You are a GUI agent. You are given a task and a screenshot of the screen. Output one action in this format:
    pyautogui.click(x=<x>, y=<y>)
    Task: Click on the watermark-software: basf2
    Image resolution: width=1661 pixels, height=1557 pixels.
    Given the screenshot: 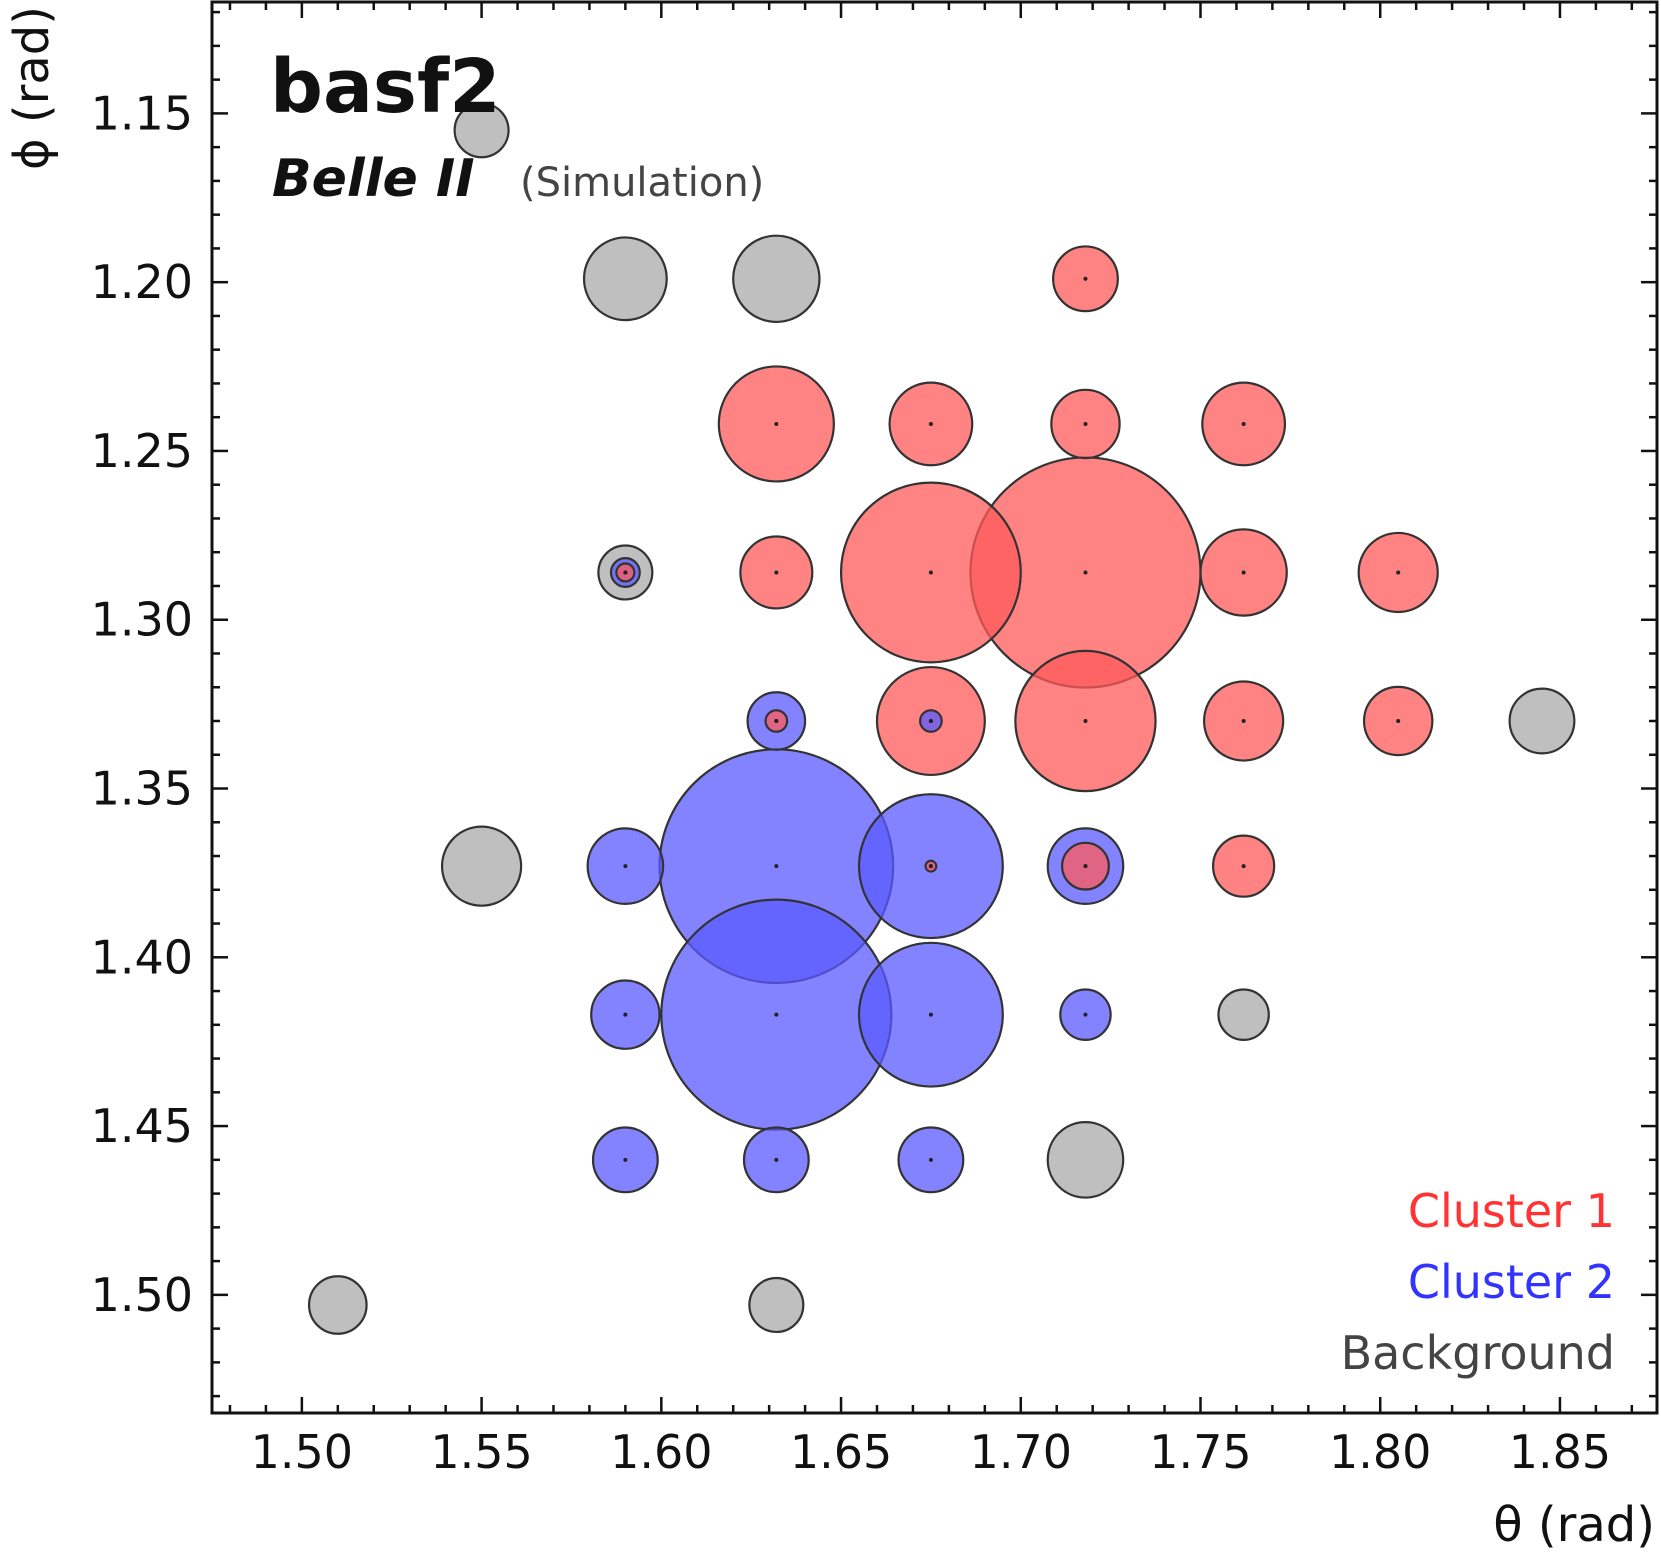 What is the action you would take?
    pyautogui.click(x=385, y=87)
    